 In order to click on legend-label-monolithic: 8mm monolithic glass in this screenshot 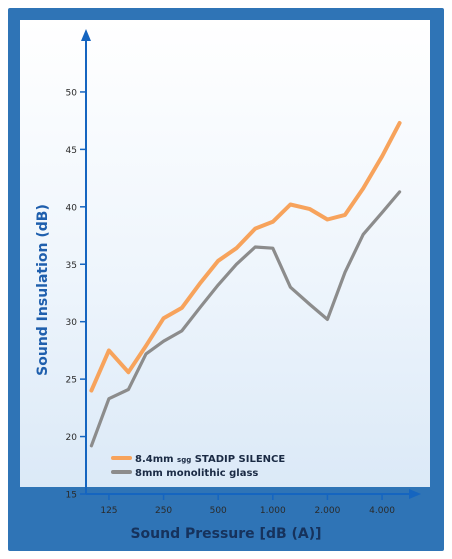, I will do `click(196, 473)`.